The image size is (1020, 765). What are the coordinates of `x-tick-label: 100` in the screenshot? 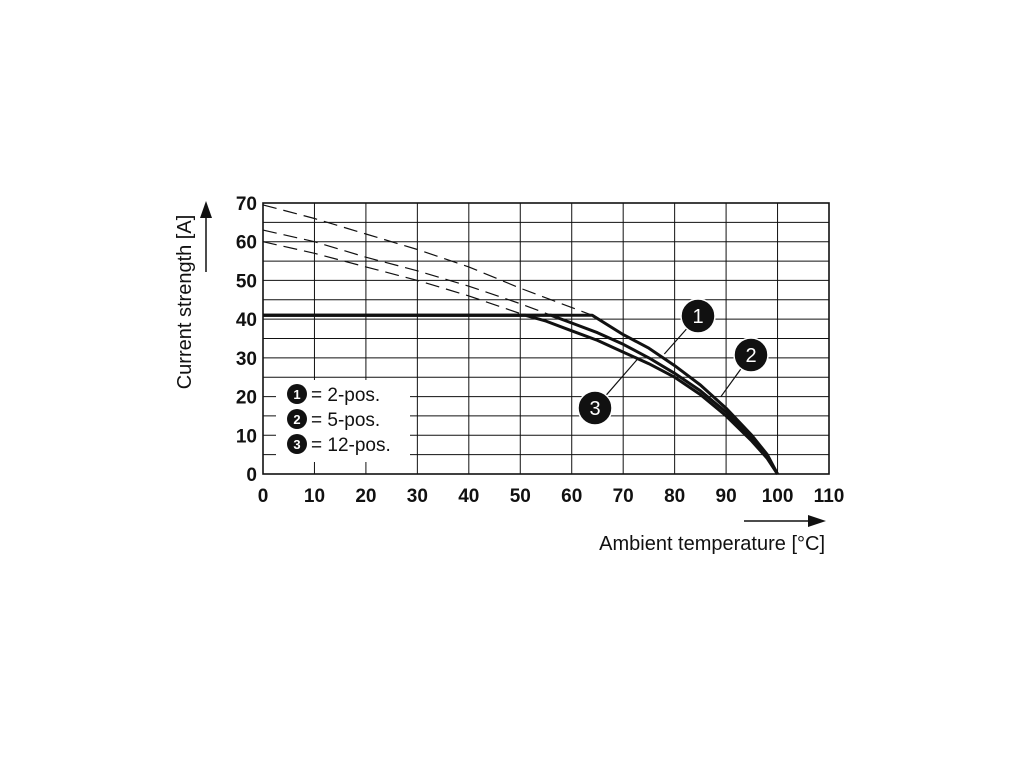 It's located at (778, 496).